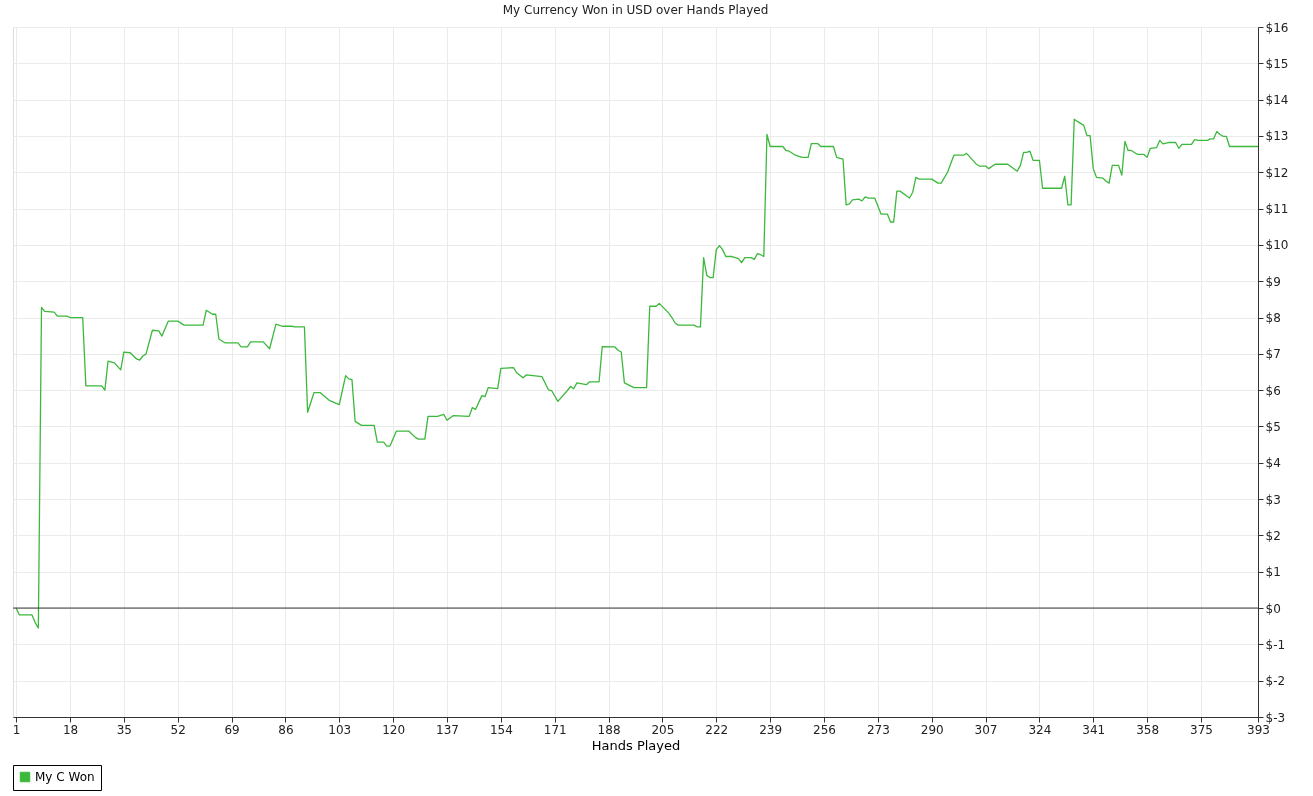 The image size is (1313, 796). Describe the element at coordinates (555, 729) in the screenshot. I see `x-tick-label: 171` at that location.